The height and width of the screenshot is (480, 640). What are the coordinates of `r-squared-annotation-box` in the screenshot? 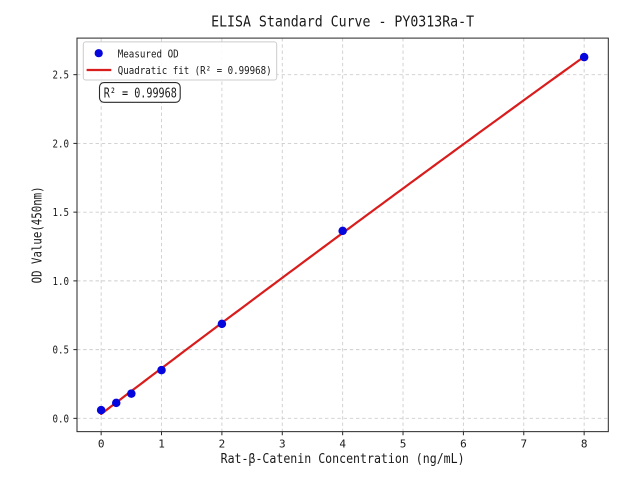 It's located at (139, 92).